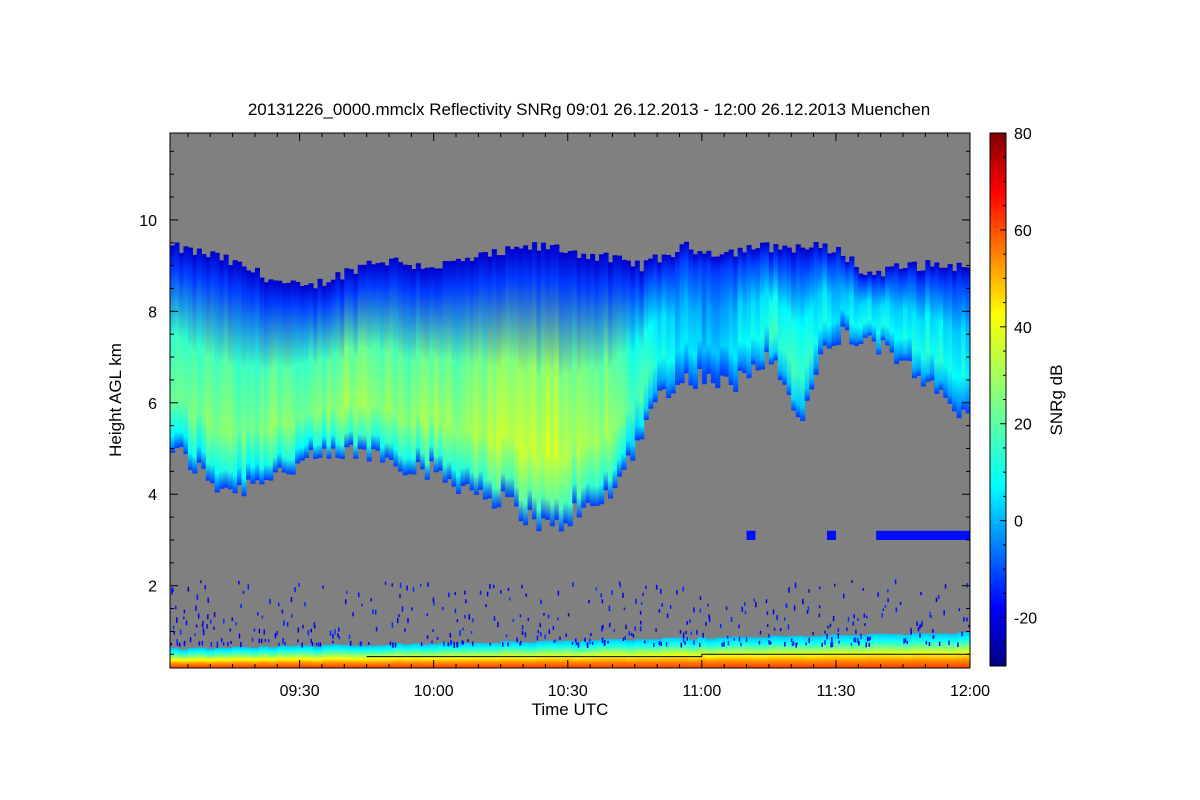 This screenshot has width=1200, height=800. I want to click on colorbar-tick-label: 40, so click(1023, 328).